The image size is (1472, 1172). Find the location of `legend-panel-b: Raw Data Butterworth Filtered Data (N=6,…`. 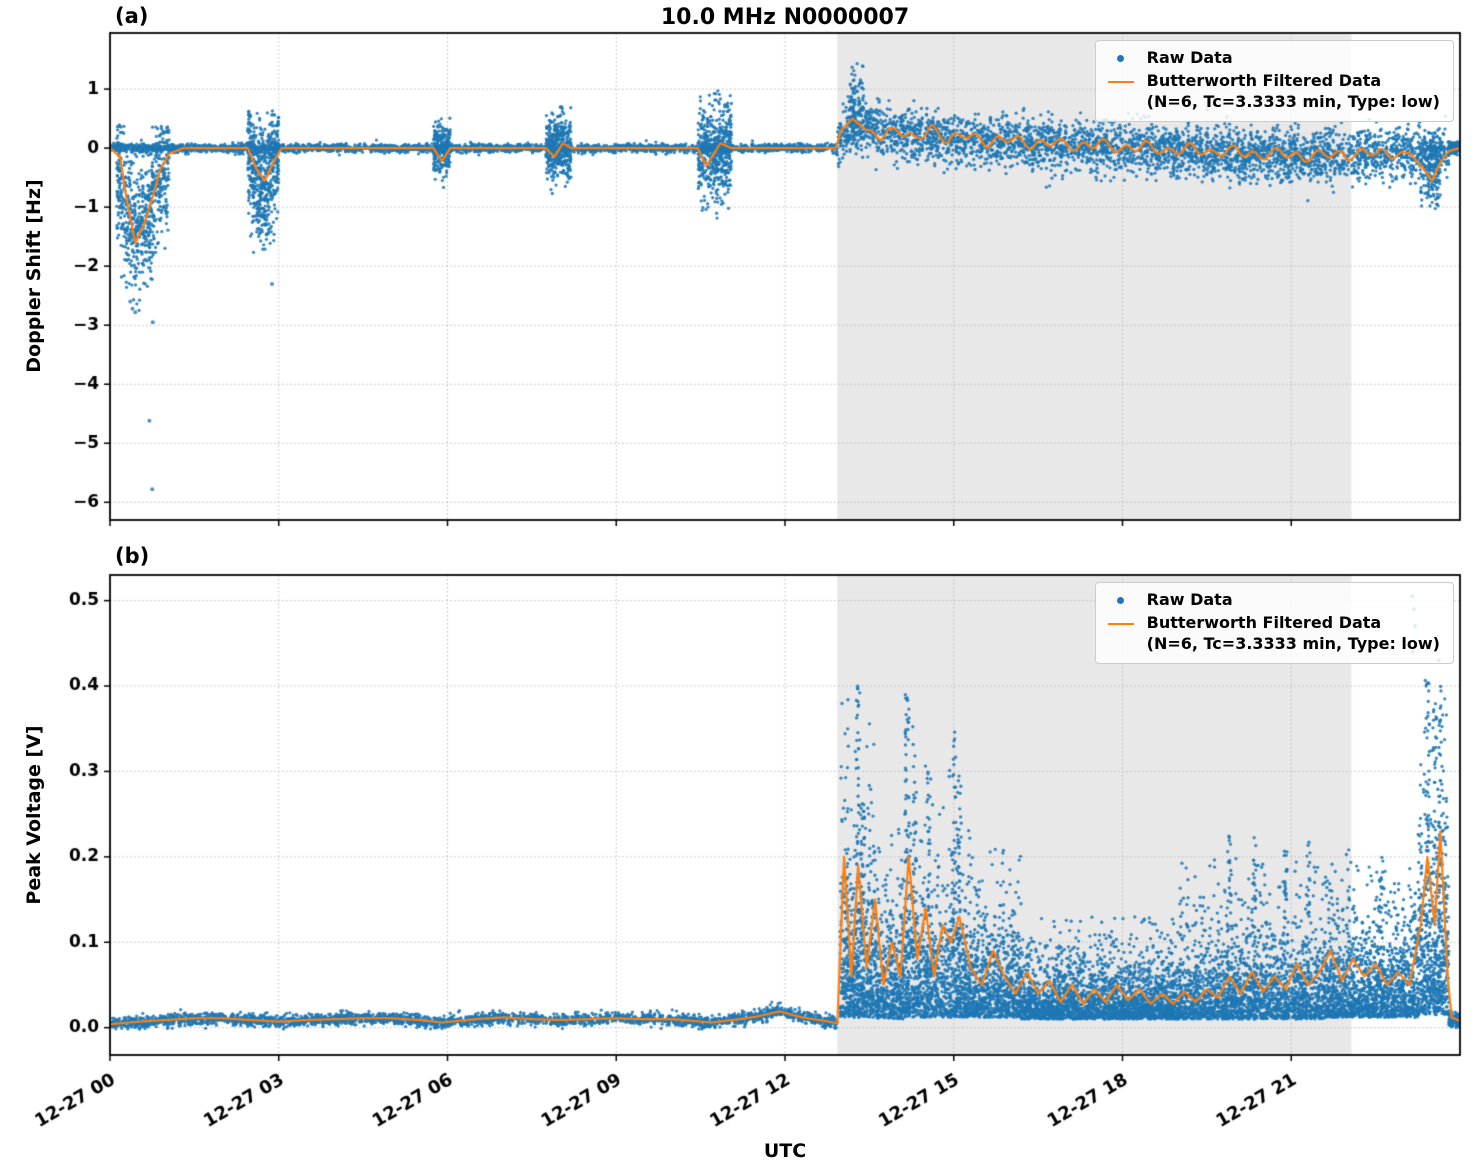

legend-panel-b: Raw Data Butterworth Filtered Data (N=6,… is located at coordinates (1274, 623).